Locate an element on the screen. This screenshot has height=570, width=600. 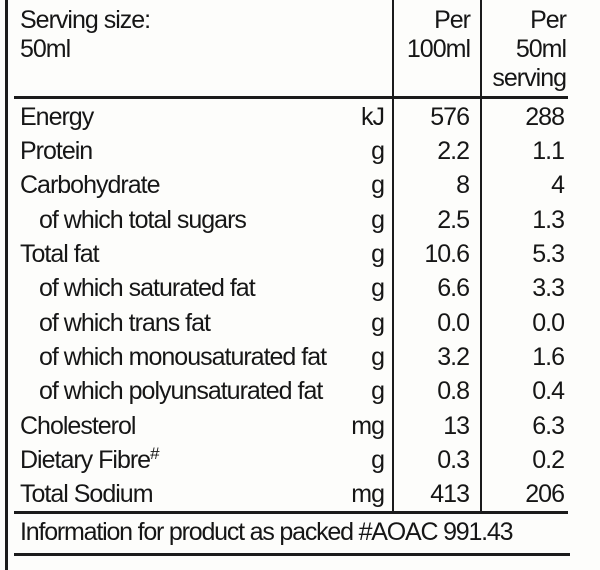
nutrient-label: Cholesterol is located at coordinates (78, 425).